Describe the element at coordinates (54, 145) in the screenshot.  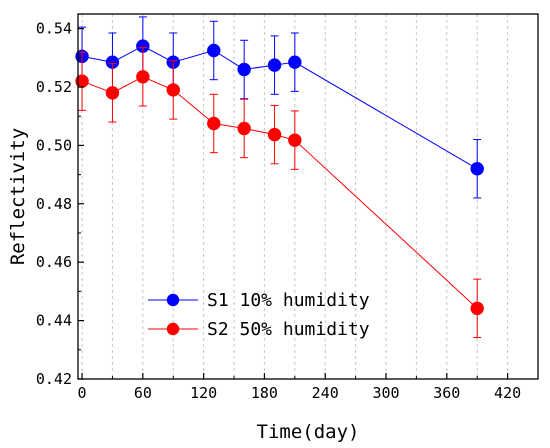
I see `y-tick-label: 0.50` at that location.